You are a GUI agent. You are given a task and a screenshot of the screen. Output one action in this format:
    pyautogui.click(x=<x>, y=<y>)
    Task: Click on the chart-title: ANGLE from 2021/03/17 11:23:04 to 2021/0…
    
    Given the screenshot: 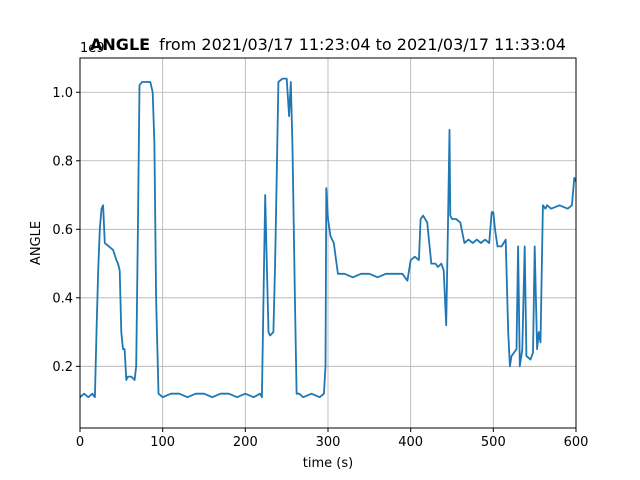 What is the action you would take?
    pyautogui.click(x=328, y=44)
    